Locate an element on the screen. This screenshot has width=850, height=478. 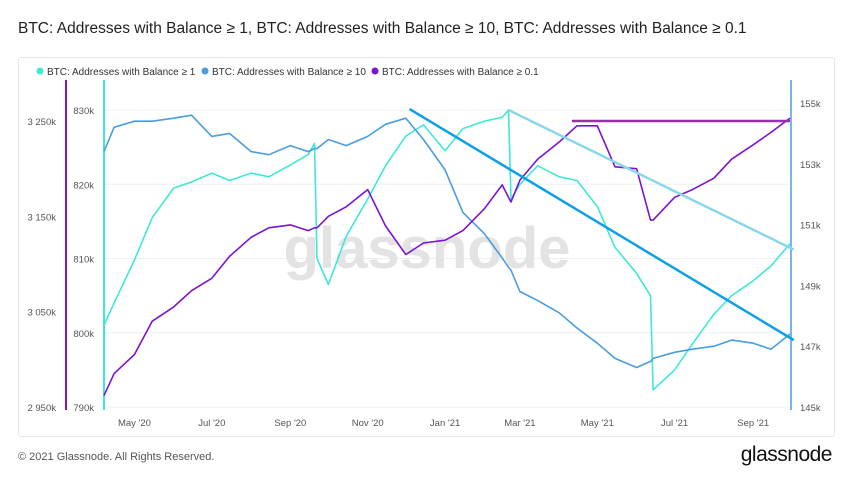
legend-label: BTC: Addresses with Balance ≥ 0.1 is located at coordinates (460, 72).